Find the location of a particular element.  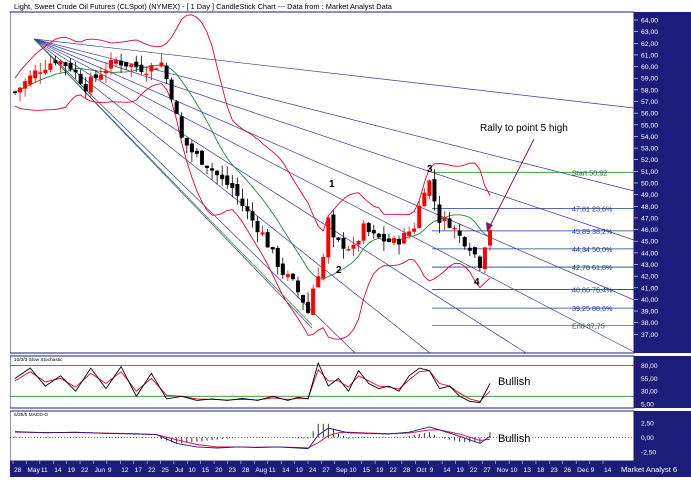

price-tick-label: 37,00 is located at coordinates (649, 335).